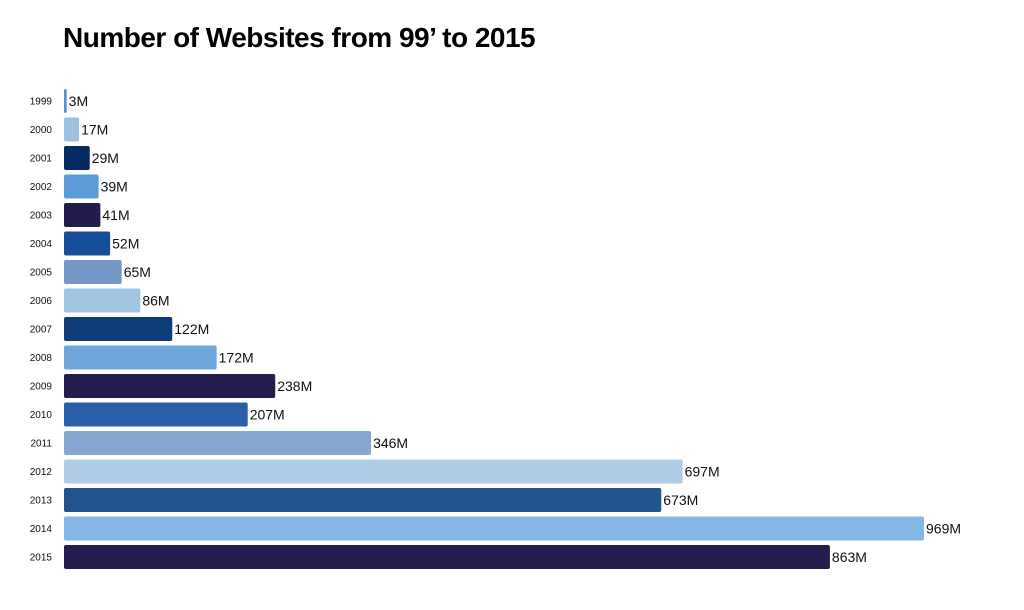 This screenshot has width=1024, height=610. What do you see at coordinates (702, 472) in the screenshot?
I see `value-label-2012: 697M` at bounding box center [702, 472].